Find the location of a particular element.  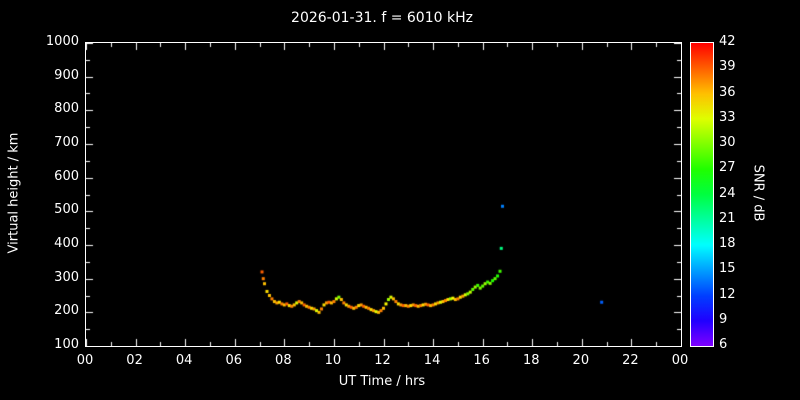

y-tick-label: 800 is located at coordinates (66, 109).